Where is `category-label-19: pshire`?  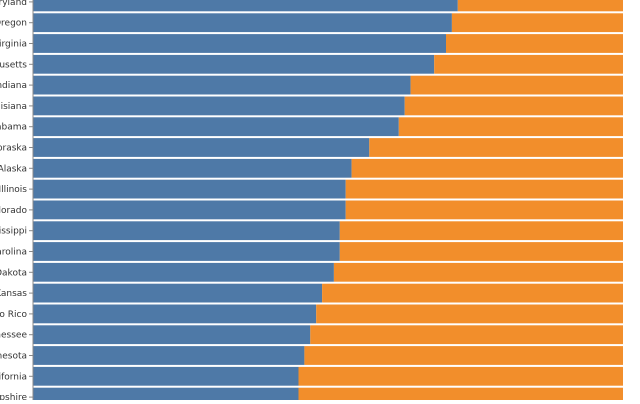 category-label-19: pshire is located at coordinates (13, 396).